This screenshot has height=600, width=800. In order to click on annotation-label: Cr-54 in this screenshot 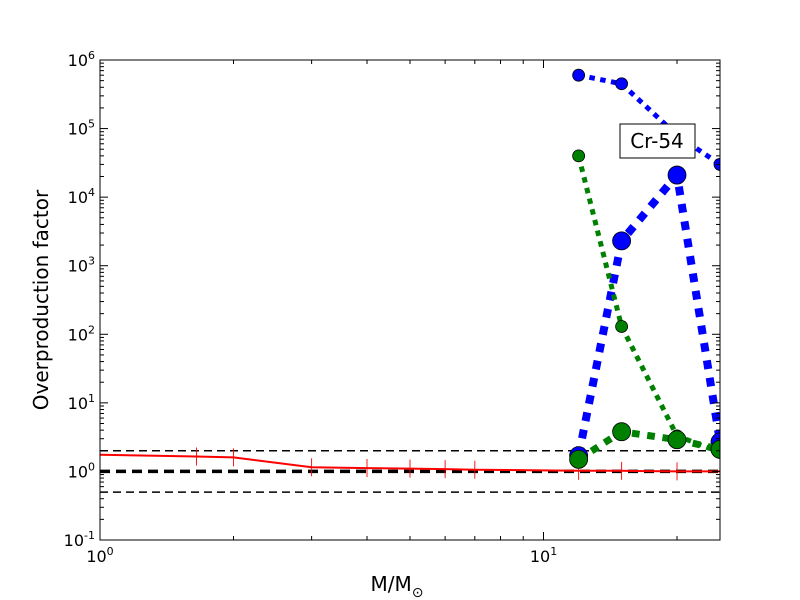, I will do `click(657, 141)`.